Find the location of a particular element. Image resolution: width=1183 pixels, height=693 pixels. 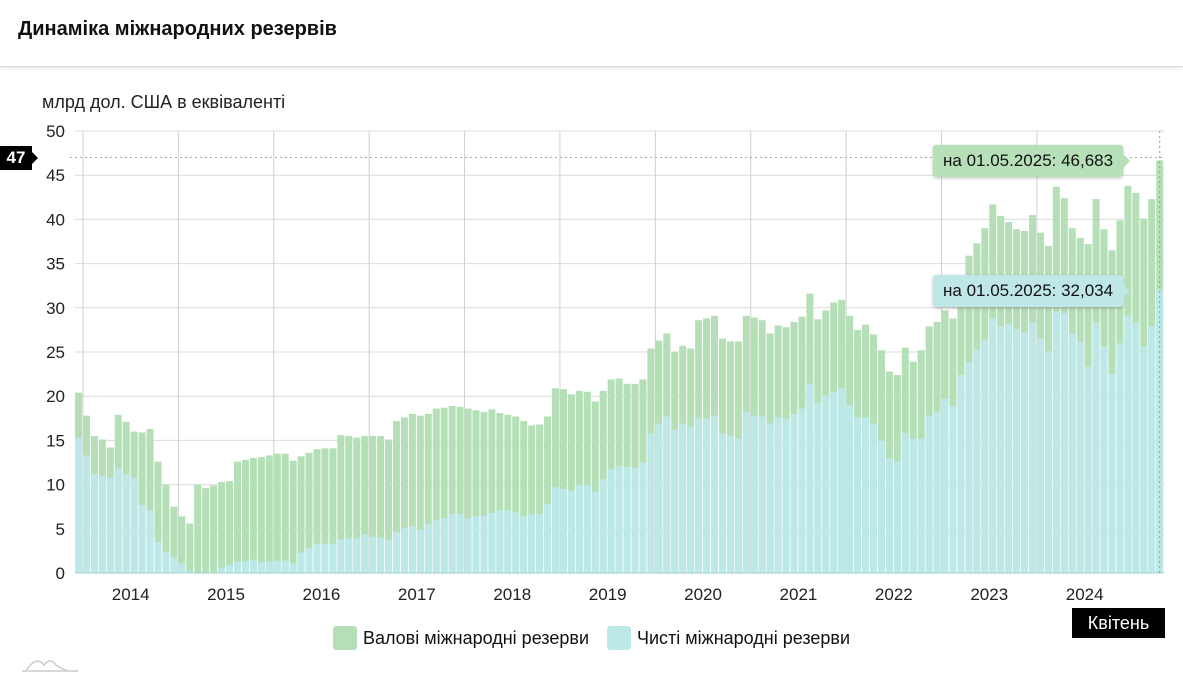

legend-item-gross: Валові міжнародні резерви is located at coordinates (460, 638).